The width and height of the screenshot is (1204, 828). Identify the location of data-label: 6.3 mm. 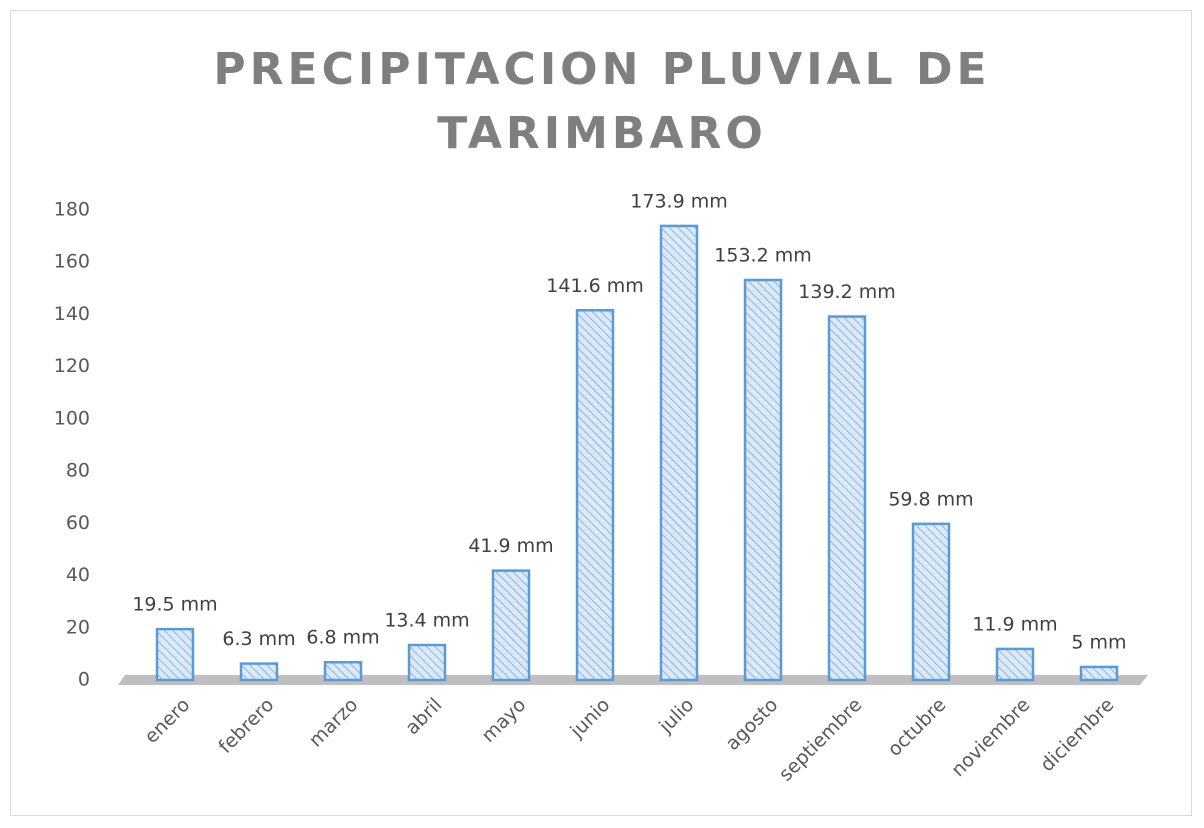
(258, 639).